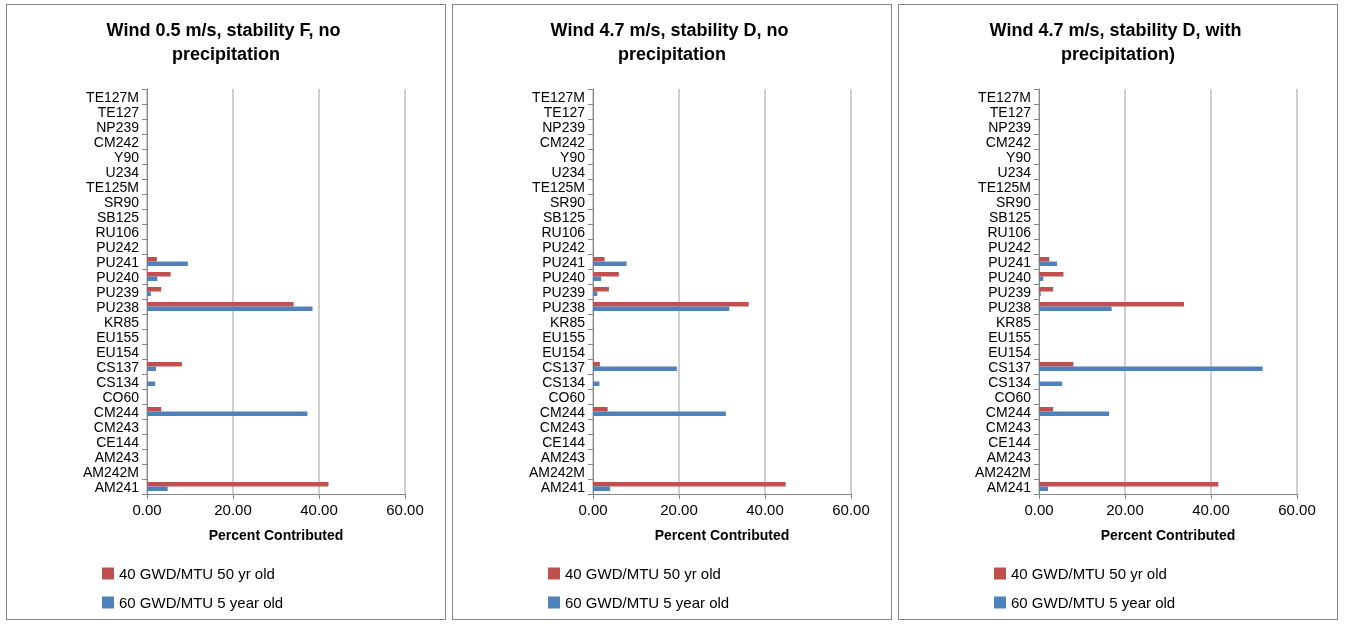  Describe the element at coordinates (1008, 141) in the screenshot. I see `y-tick-label: CM242` at that location.